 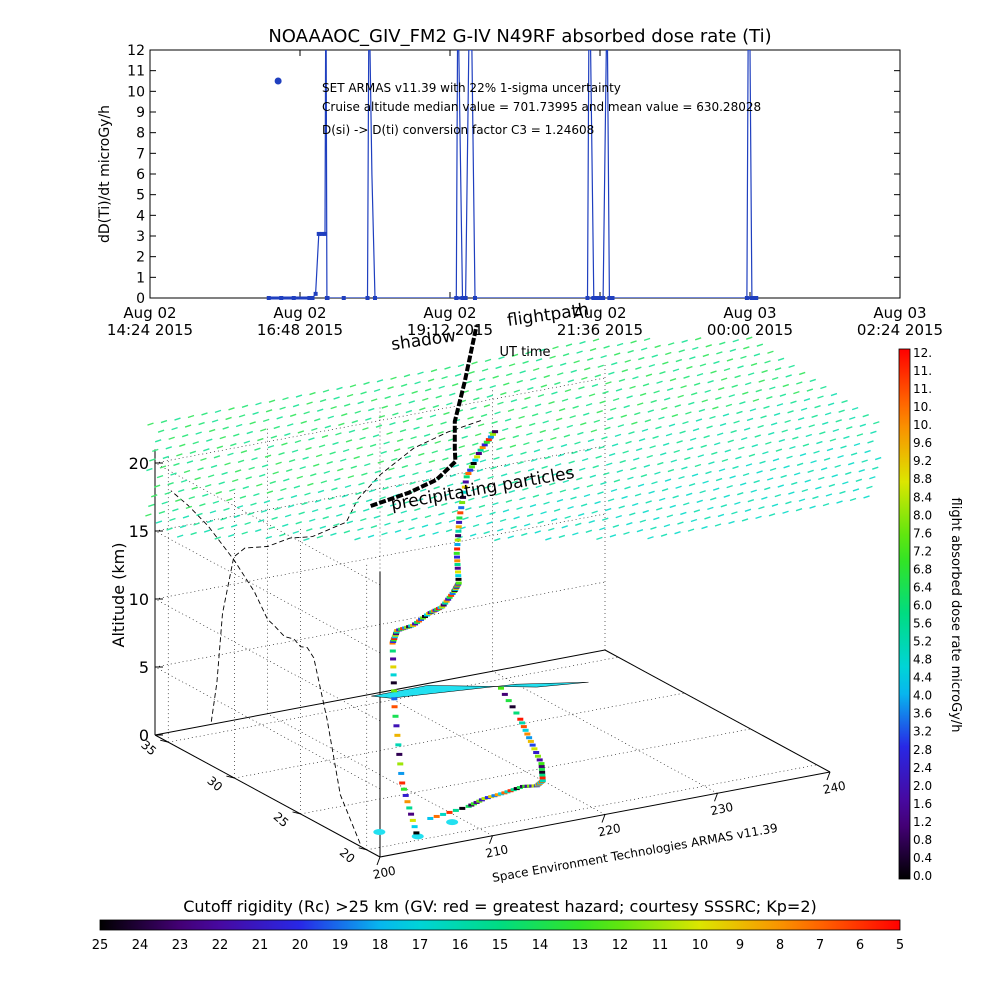 What do you see at coordinates (149, 313) in the screenshot?
I see `dose-rate-x-tick-label-date: Aug 02` at bounding box center [149, 313].